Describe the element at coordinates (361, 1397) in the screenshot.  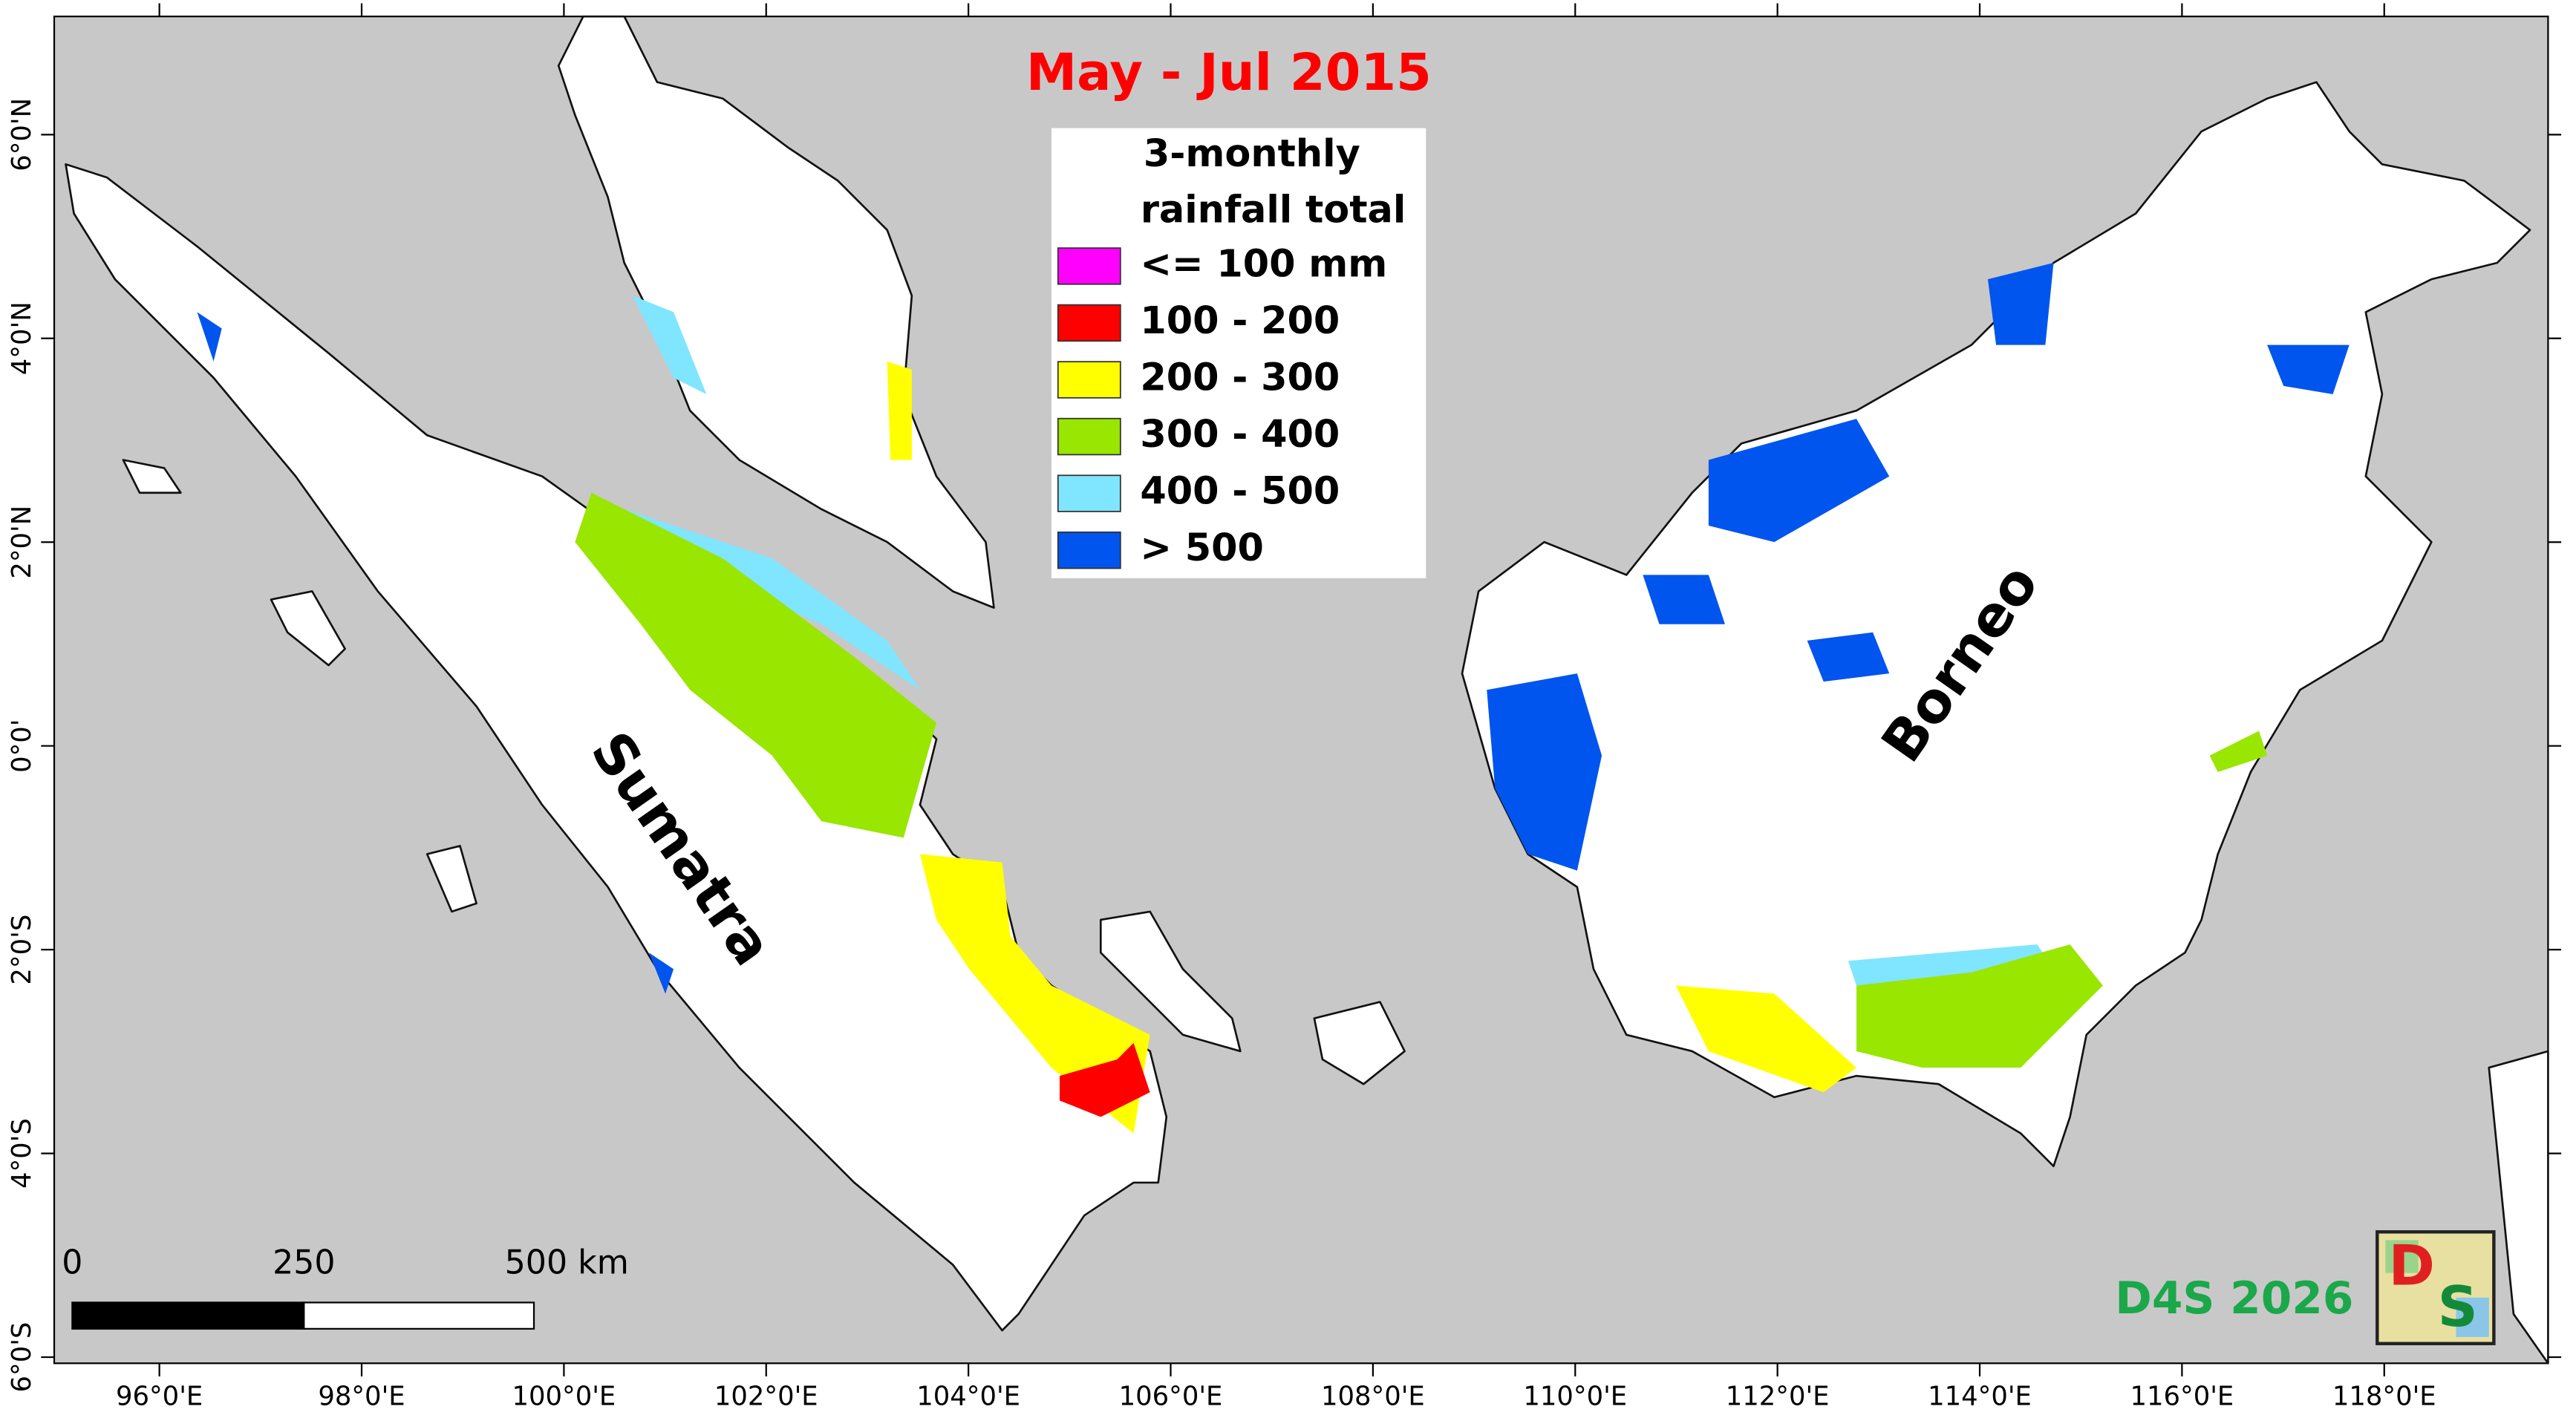
I see `x-tick-label: 98°0'E` at that location.